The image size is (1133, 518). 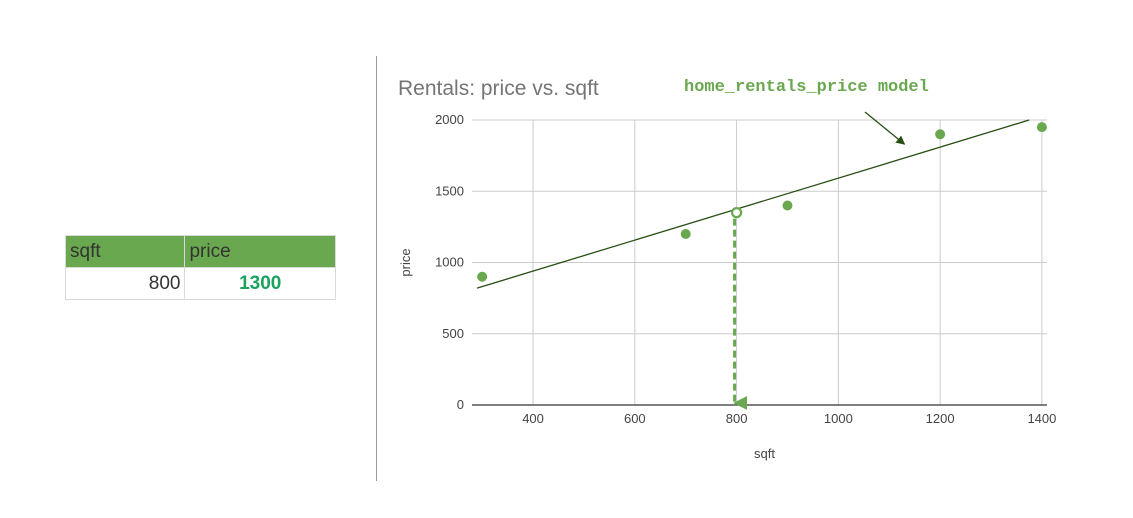 What do you see at coordinates (125, 251) in the screenshot?
I see `table-header-sqft: sqft` at bounding box center [125, 251].